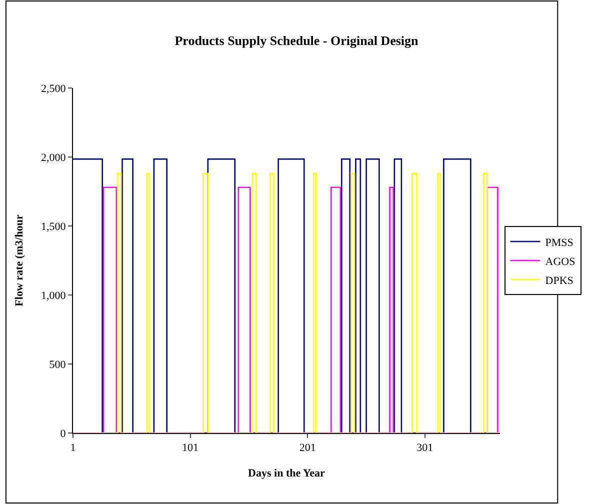 This screenshot has width=593, height=504. Describe the element at coordinates (560, 262) in the screenshot. I see `legend-label: AGOS` at that location.